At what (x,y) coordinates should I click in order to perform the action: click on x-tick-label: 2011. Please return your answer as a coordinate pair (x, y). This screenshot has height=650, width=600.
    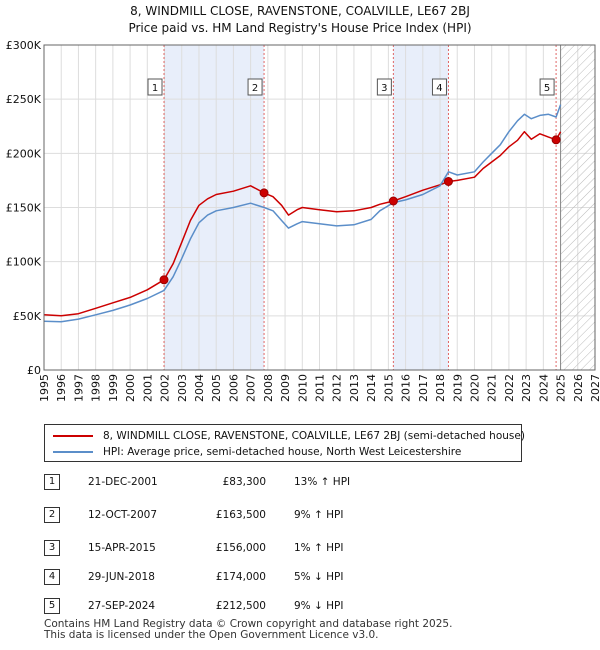
    Looking at the image, I should click on (320, 388).